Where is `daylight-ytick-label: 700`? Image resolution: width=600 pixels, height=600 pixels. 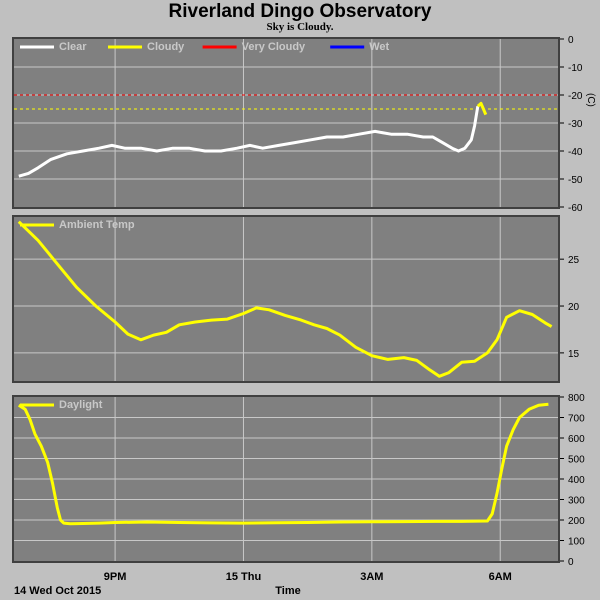 daylight-ytick-label: 700 is located at coordinates (576, 419).